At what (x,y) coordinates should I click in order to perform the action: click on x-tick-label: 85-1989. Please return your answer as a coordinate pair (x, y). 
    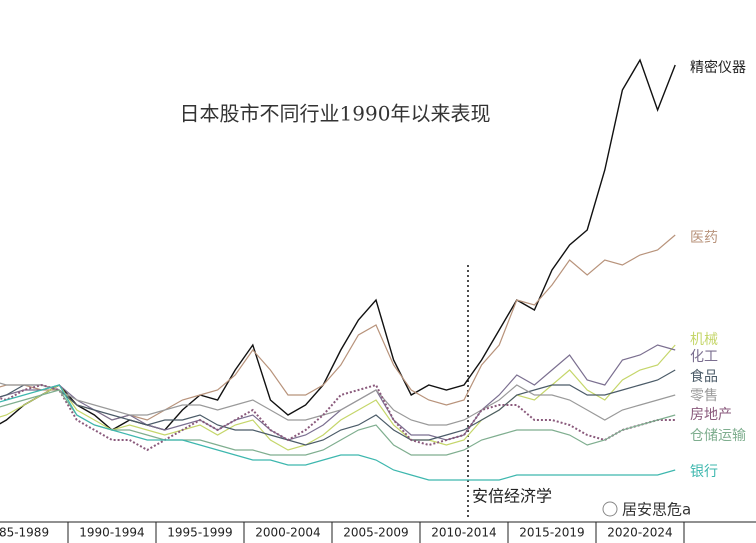
    Looking at the image, I should click on (24, 533).